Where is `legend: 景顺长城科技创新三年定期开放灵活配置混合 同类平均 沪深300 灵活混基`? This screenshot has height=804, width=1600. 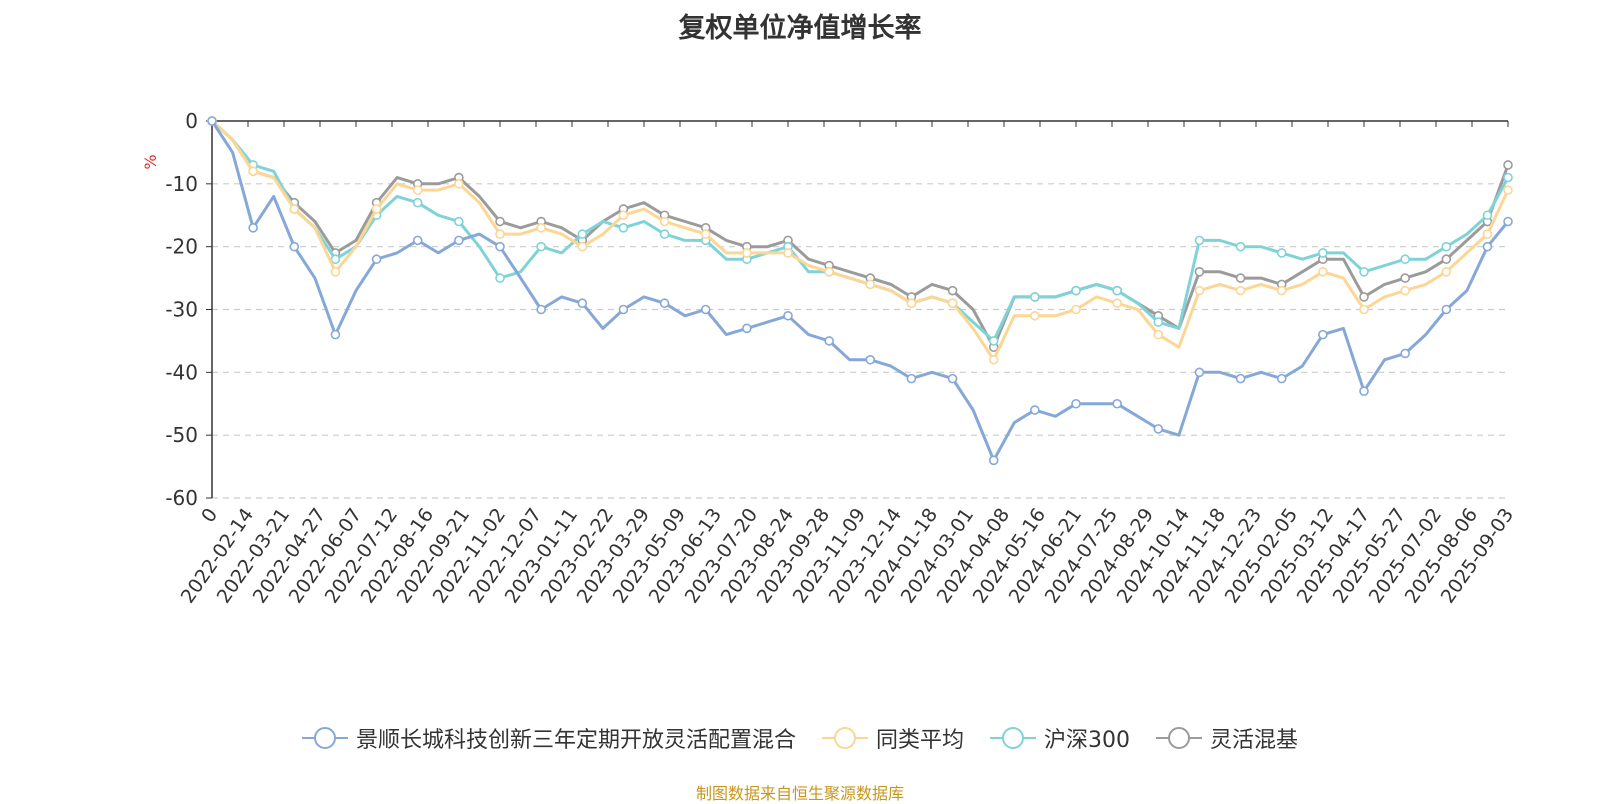 legend: 景顺长城科技创新三年定期开放灵活配置混合 同类平均 沪深300 灵活混基 is located at coordinates (800, 738).